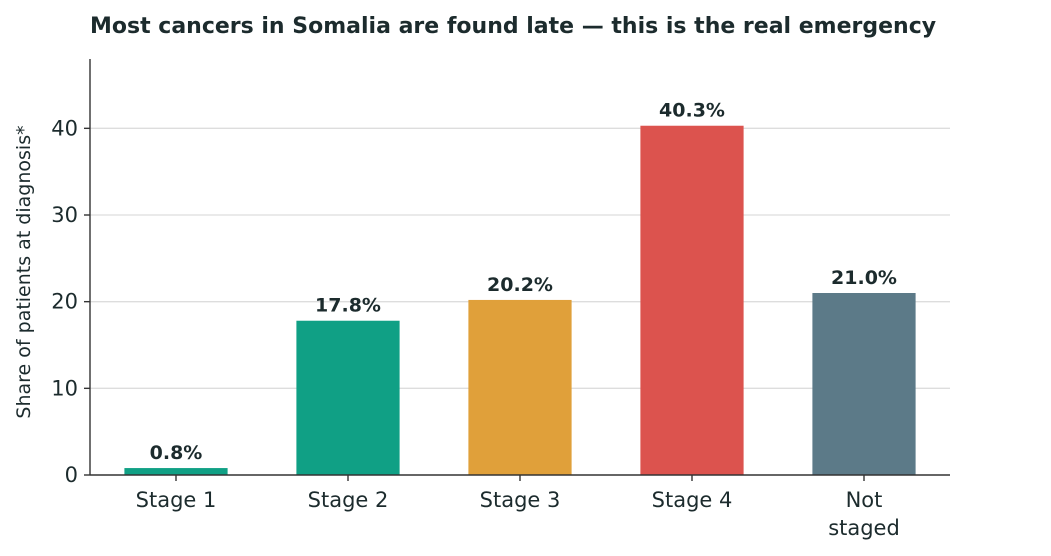  What do you see at coordinates (176, 500) in the screenshot?
I see `x-tick-label: Stage 1` at bounding box center [176, 500].